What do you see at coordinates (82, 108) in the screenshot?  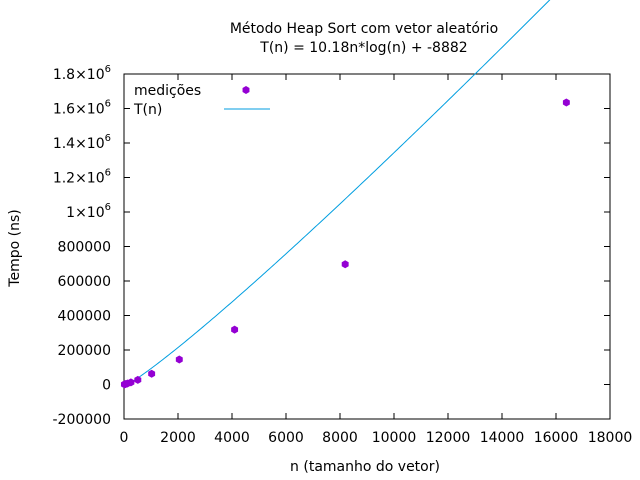 I see `y-tick-label: 1.6×10⁶` at bounding box center [82, 108].